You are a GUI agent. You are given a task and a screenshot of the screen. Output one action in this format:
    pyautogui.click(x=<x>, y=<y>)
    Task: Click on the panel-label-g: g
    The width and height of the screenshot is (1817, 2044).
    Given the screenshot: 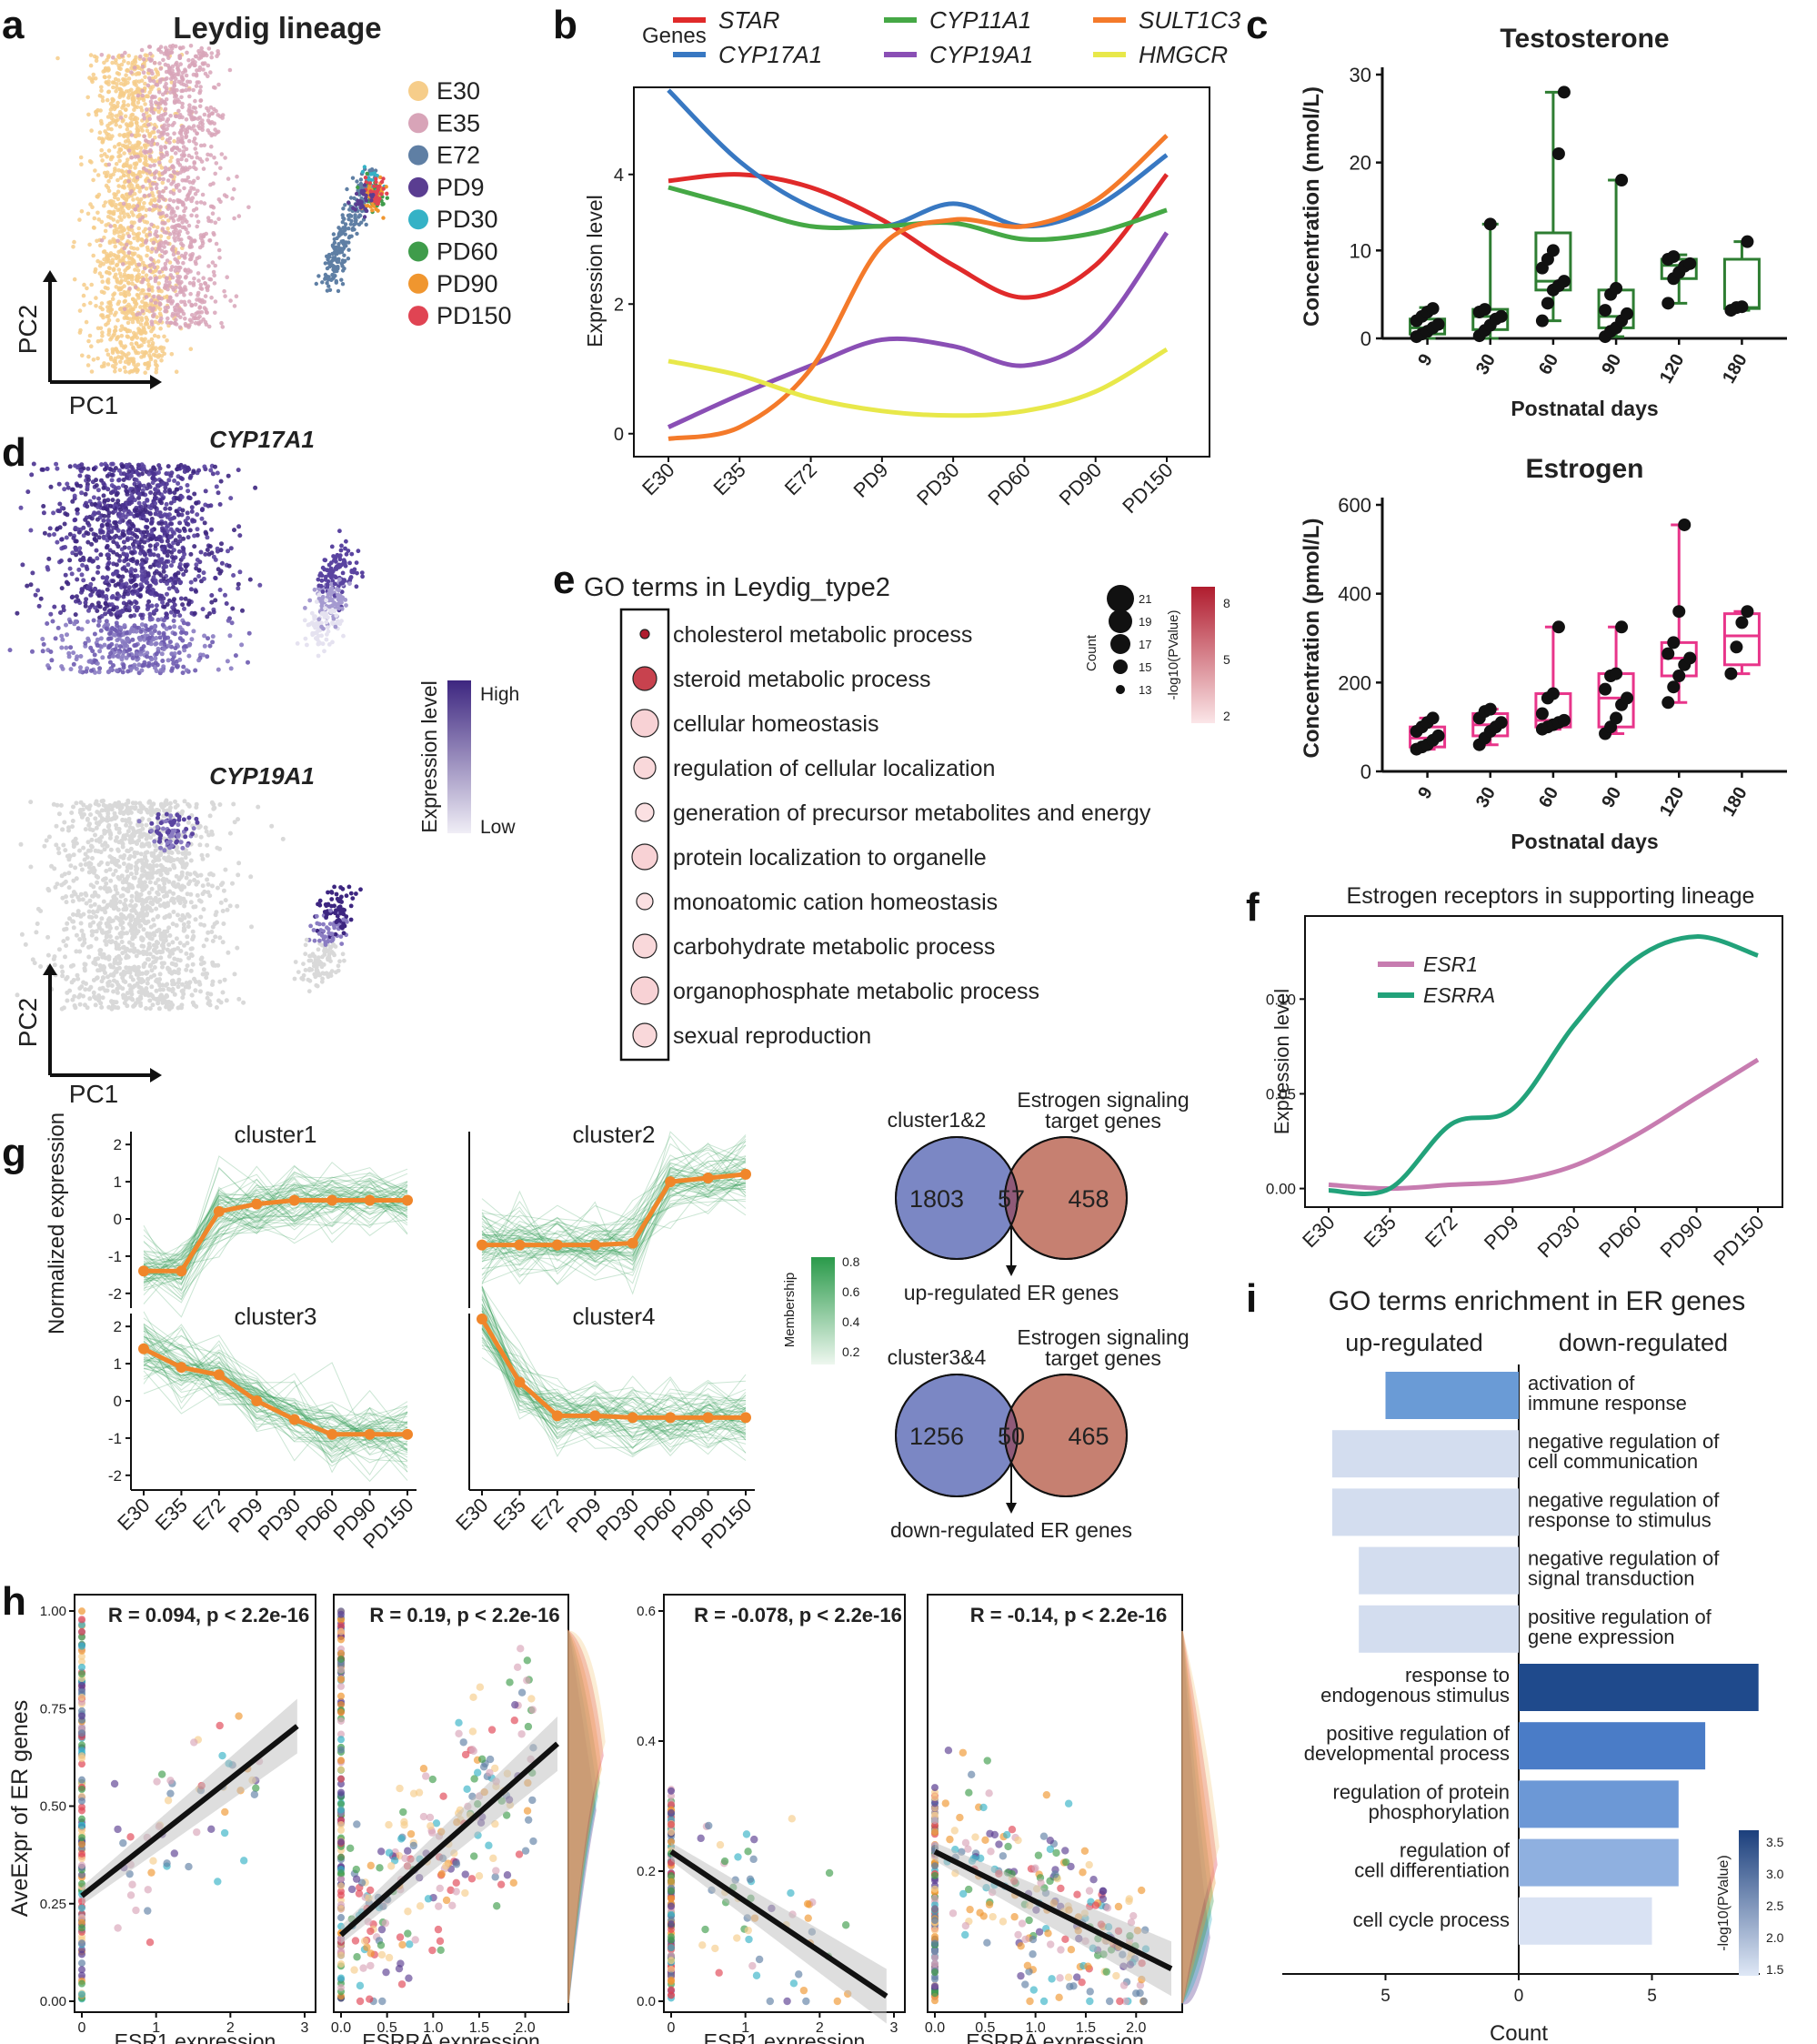 What is the action you would take?
    pyautogui.click(x=14, y=1153)
    